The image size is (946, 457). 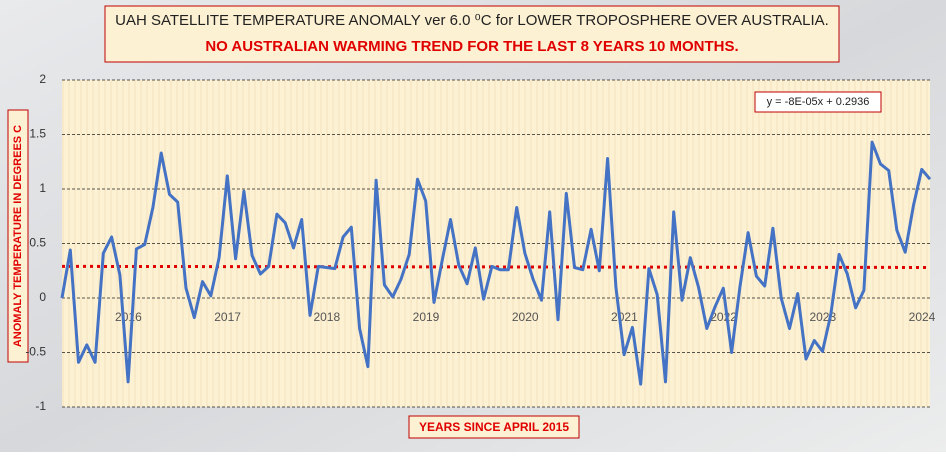 What do you see at coordinates (723, 317) in the screenshot?
I see `x-tick-label: 2022` at bounding box center [723, 317].